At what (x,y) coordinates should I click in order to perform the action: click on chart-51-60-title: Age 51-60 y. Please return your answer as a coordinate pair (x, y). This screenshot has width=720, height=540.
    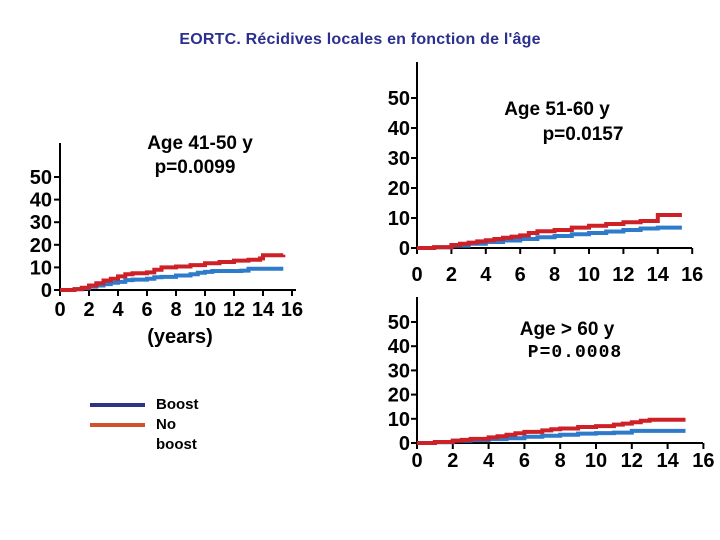
    Looking at the image, I should click on (557, 109).